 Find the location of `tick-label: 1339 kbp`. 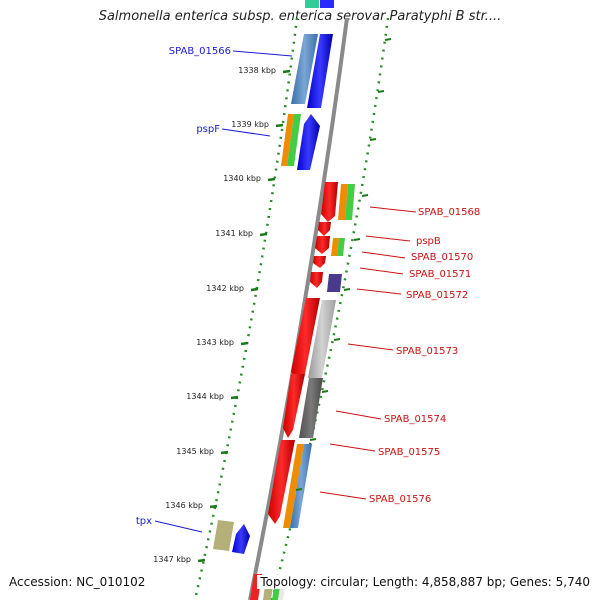

tick-label: 1339 kbp is located at coordinates (250, 124).